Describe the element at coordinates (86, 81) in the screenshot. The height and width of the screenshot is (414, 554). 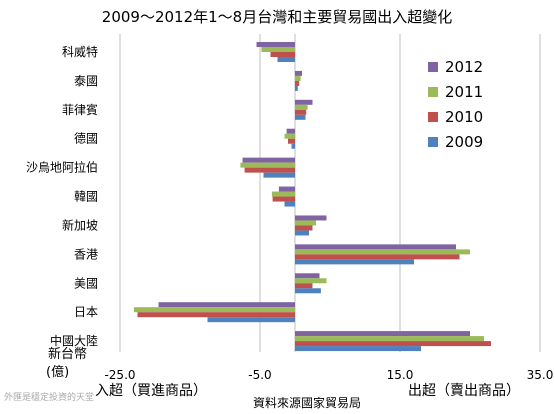
I see `category-label: 泰國` at that location.